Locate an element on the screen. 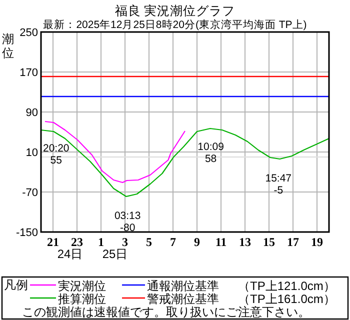 This screenshot has height=320, width=350. y-tick-label: 10 is located at coordinates (32, 153).